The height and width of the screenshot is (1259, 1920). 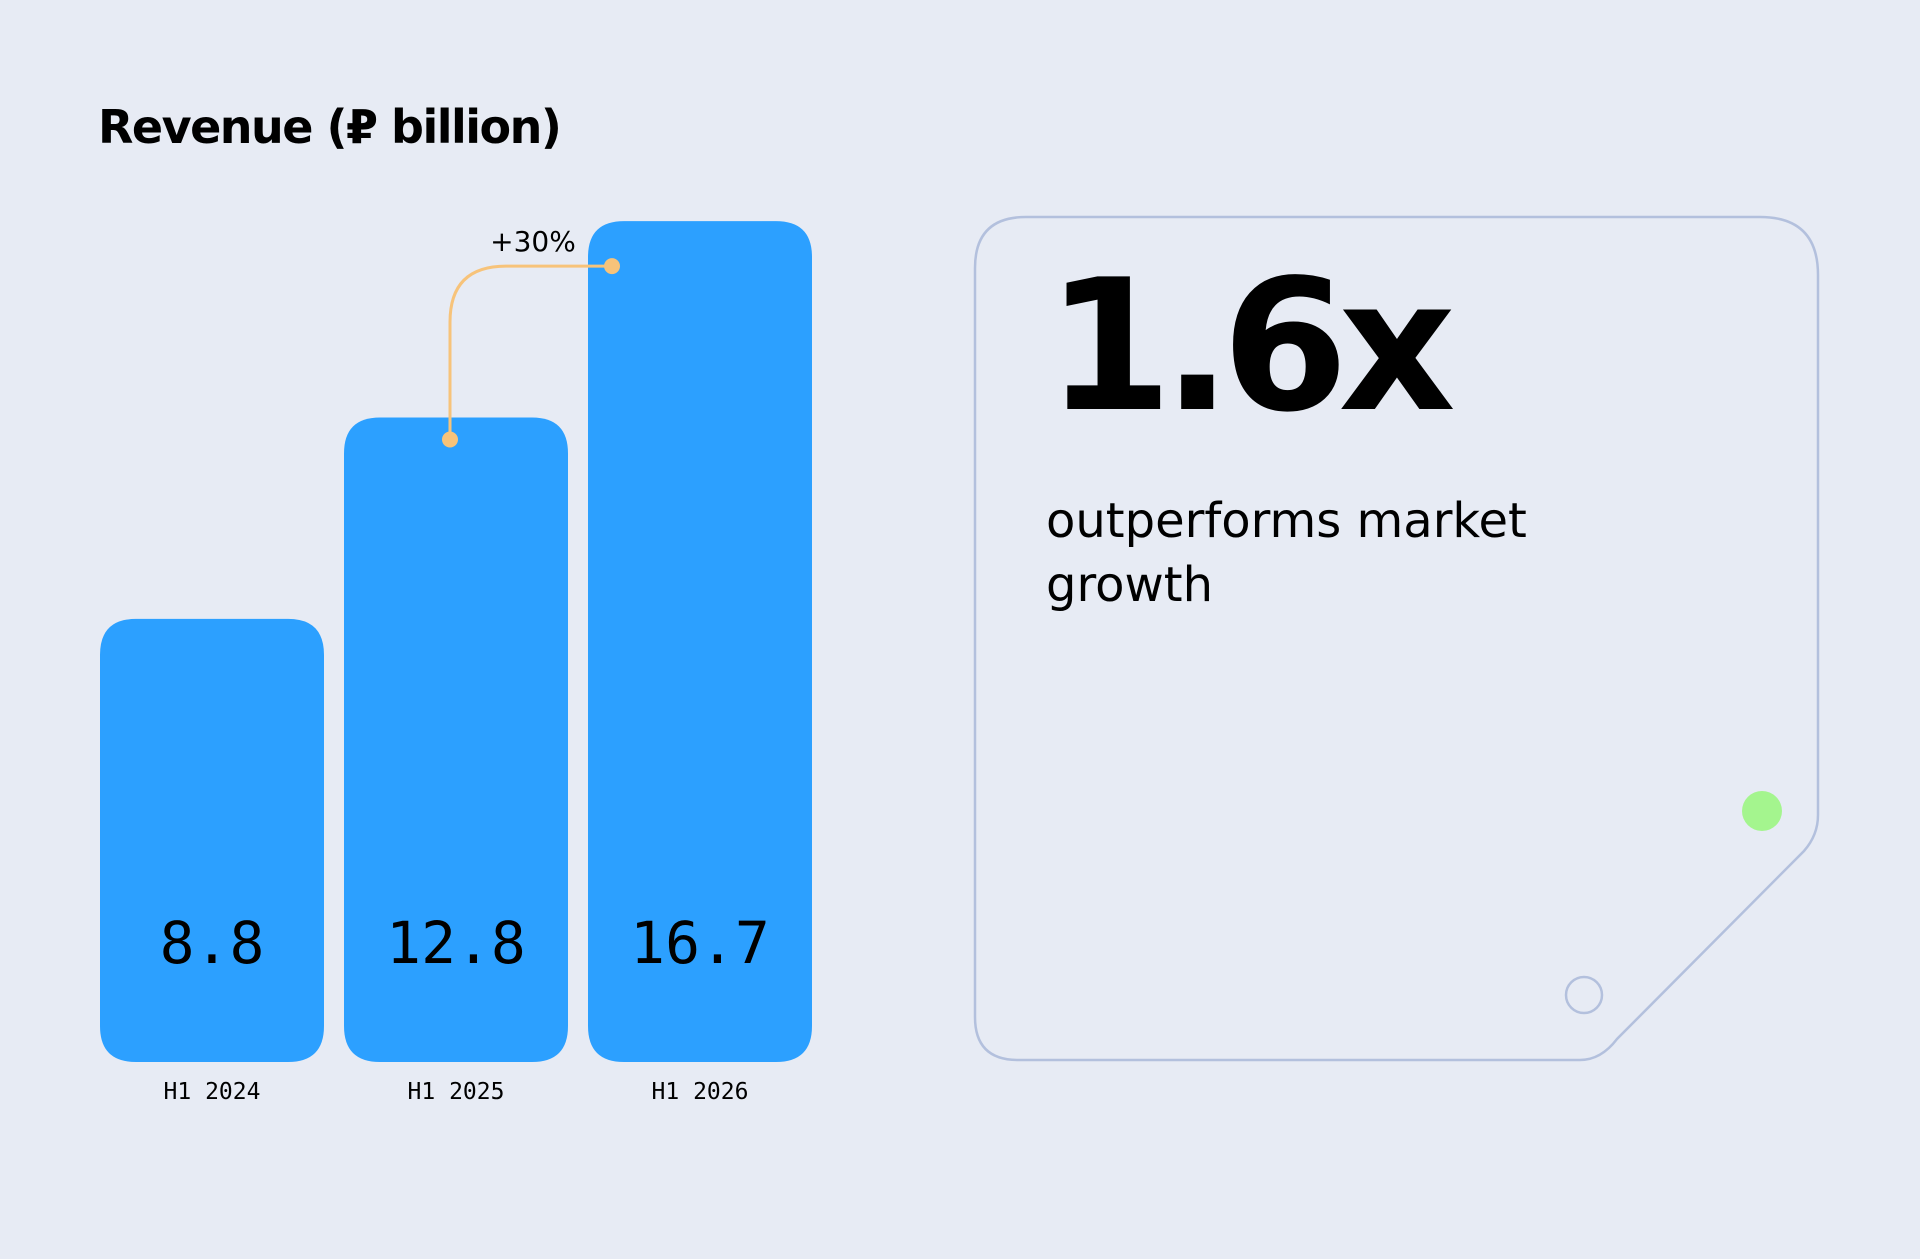 What do you see at coordinates (456, 1092) in the screenshot?
I see `x-tick-label-h1-2025: H1 2025` at bounding box center [456, 1092].